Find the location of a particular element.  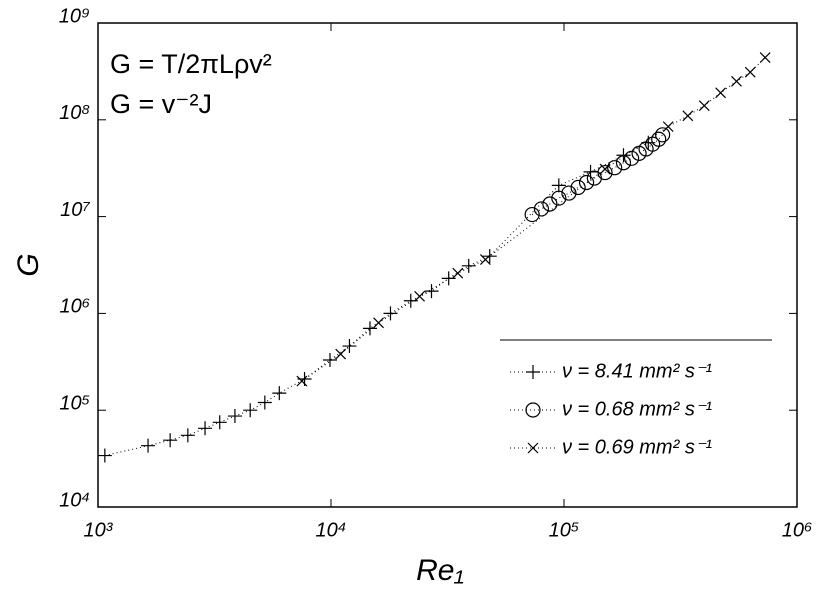

x-tick-label: 10⁴ is located at coordinates (331, 530).